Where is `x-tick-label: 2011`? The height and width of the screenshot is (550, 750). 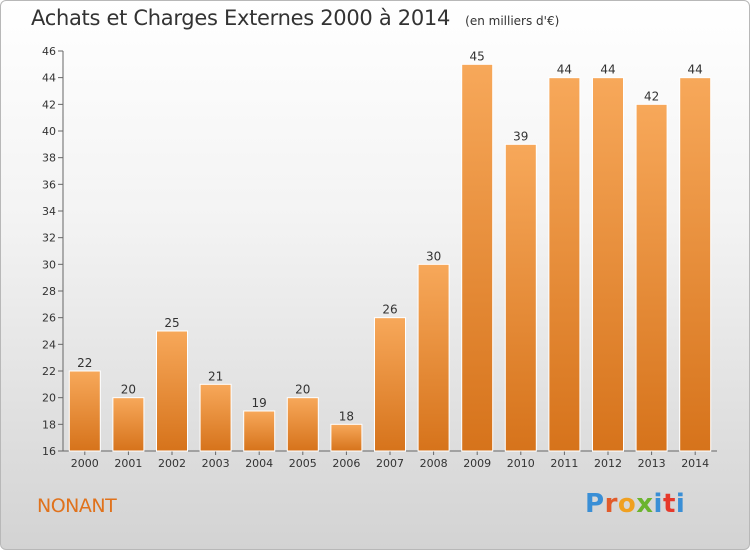 x-tick-label: 2011 is located at coordinates (564, 463).